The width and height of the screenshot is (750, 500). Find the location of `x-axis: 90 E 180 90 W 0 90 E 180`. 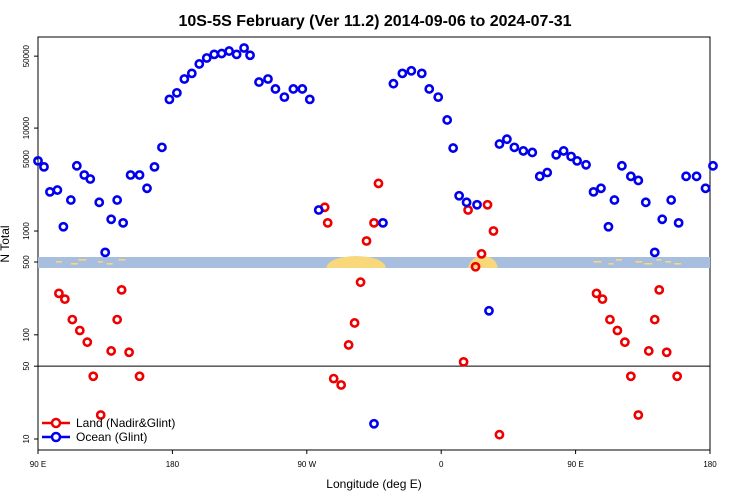

x-axis: 90 E 180 90 W 0 90 E 180 is located at coordinates (373, 459).